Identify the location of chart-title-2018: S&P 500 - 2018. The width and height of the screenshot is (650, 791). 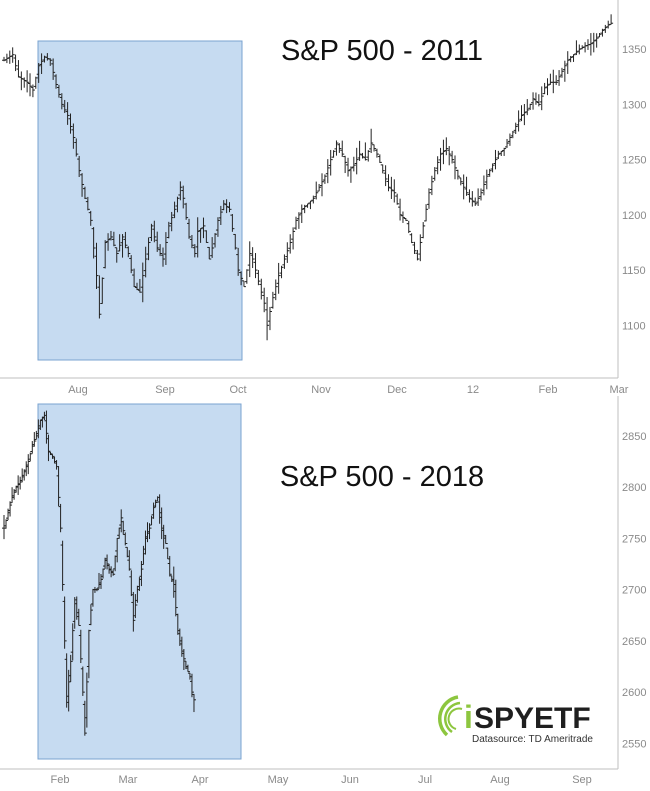
(382, 477).